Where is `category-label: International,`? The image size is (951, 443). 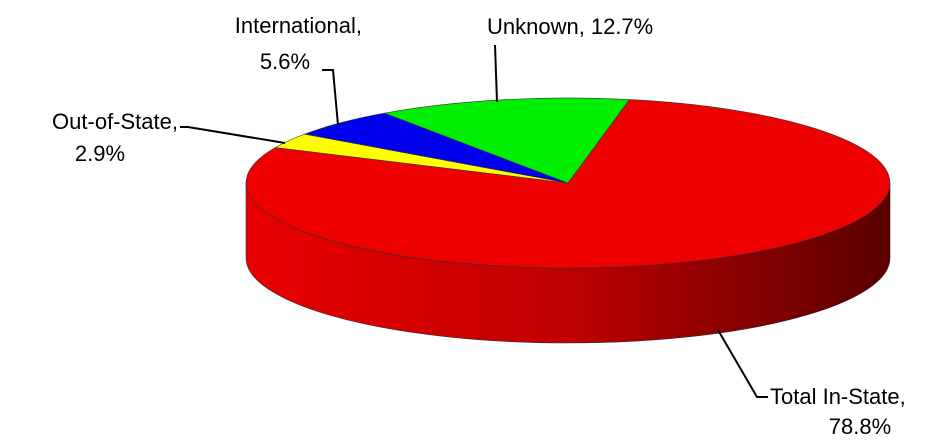
category-label: International, is located at coordinates (298, 25).